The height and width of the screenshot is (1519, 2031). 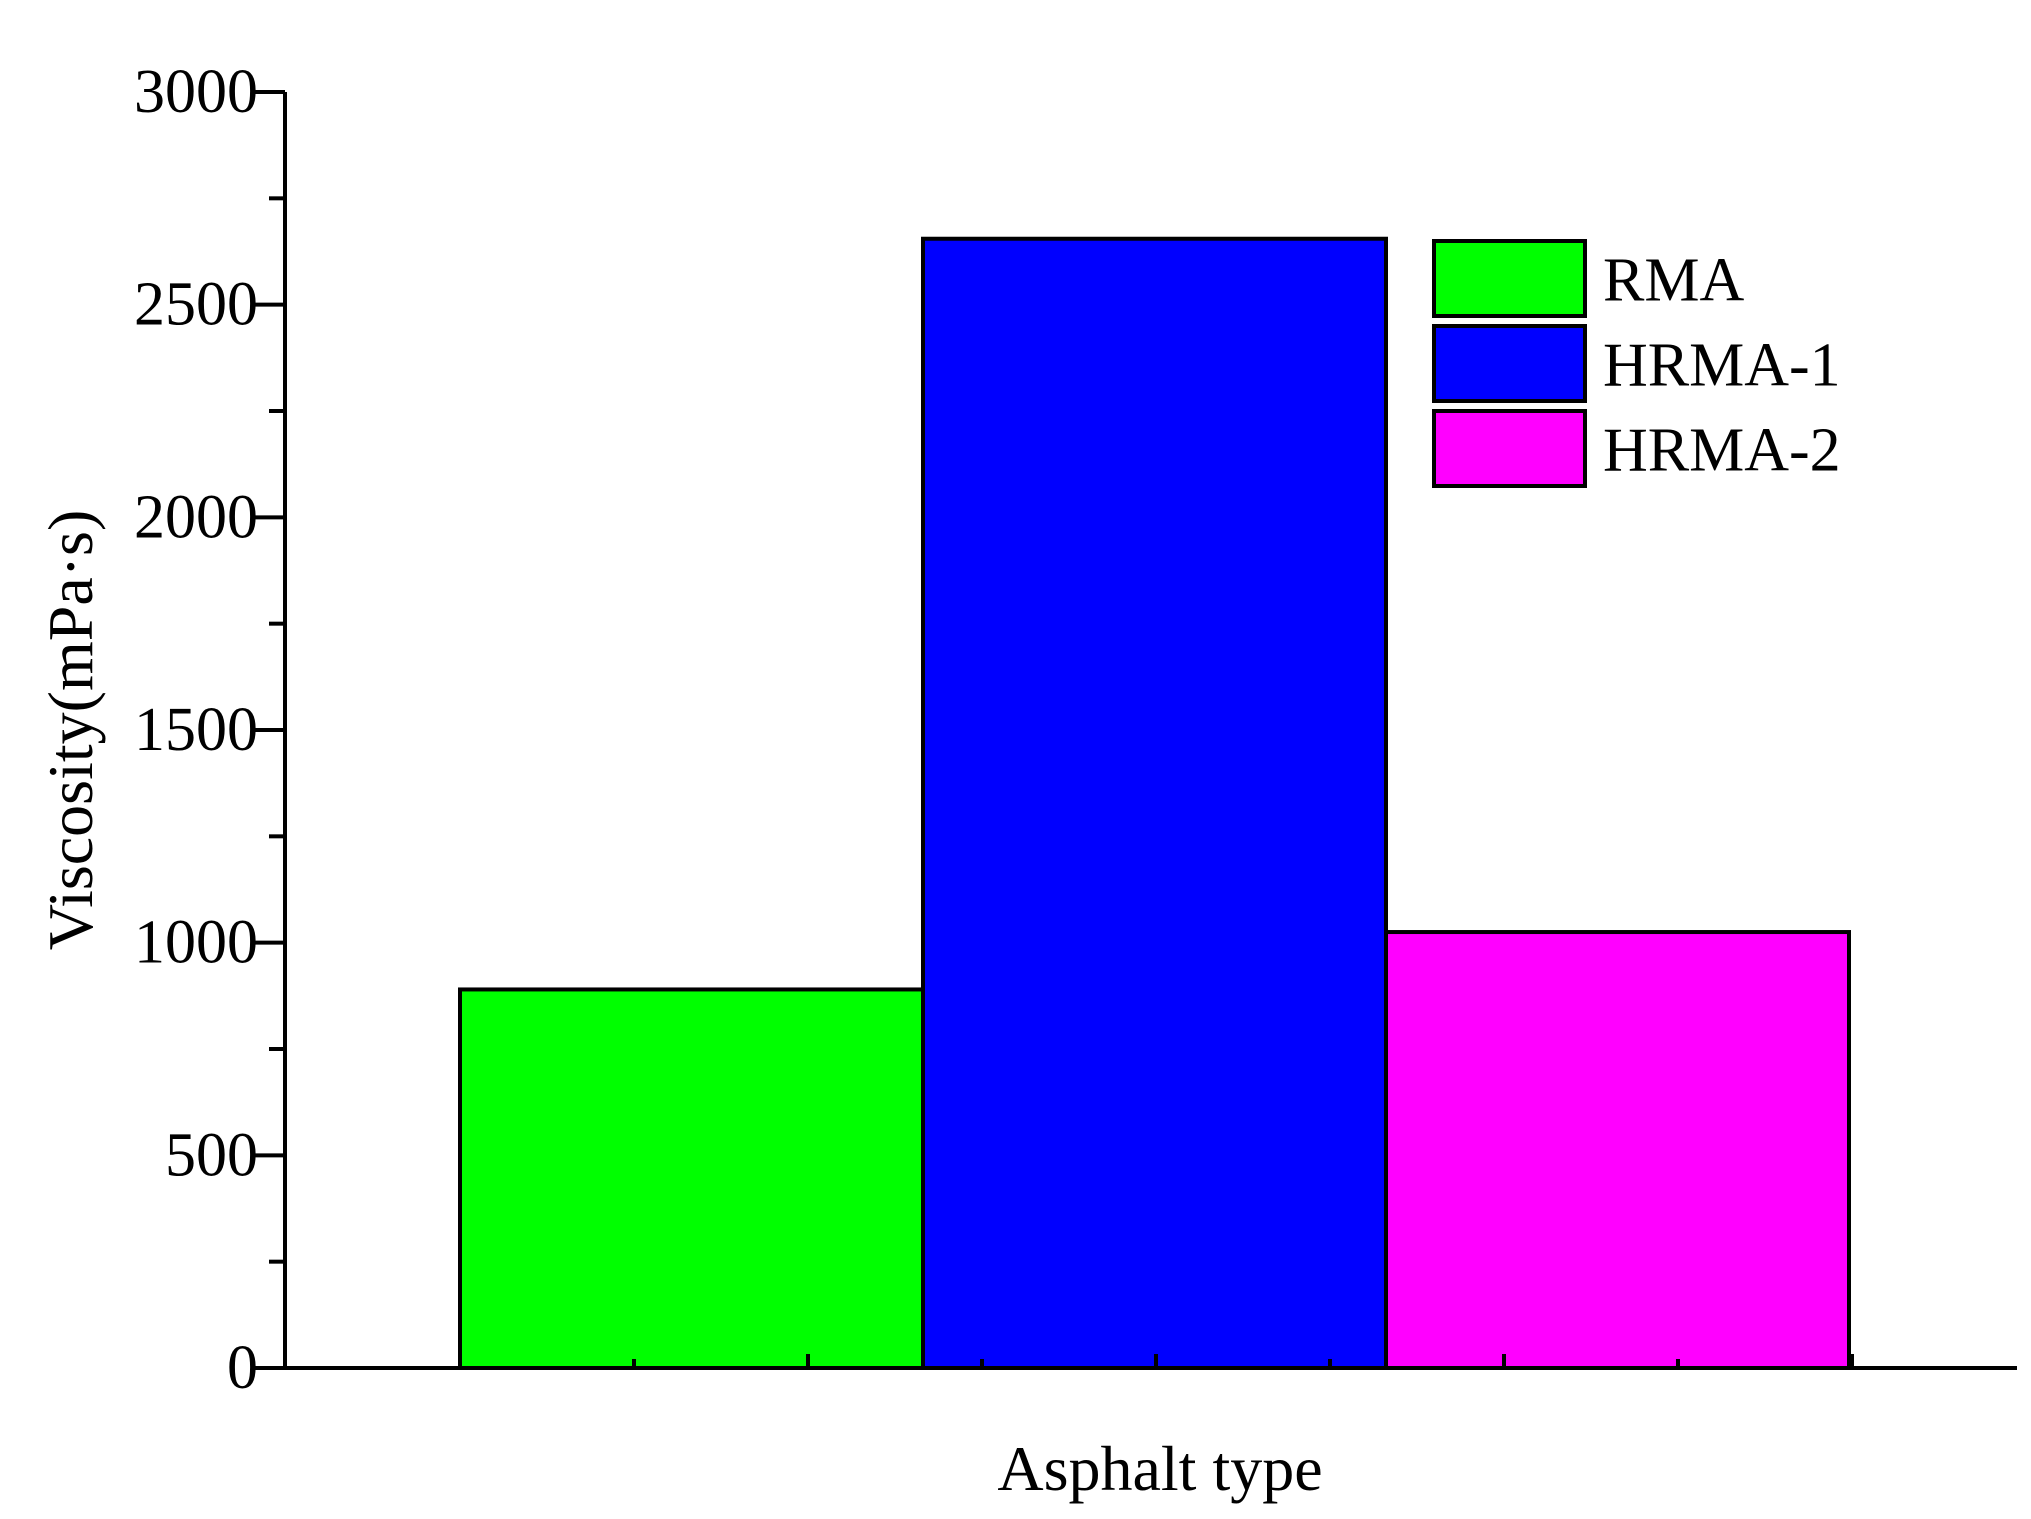 What do you see at coordinates (70, 730) in the screenshot?
I see `y-axis-title: Viscosity(mPa·s)` at bounding box center [70, 730].